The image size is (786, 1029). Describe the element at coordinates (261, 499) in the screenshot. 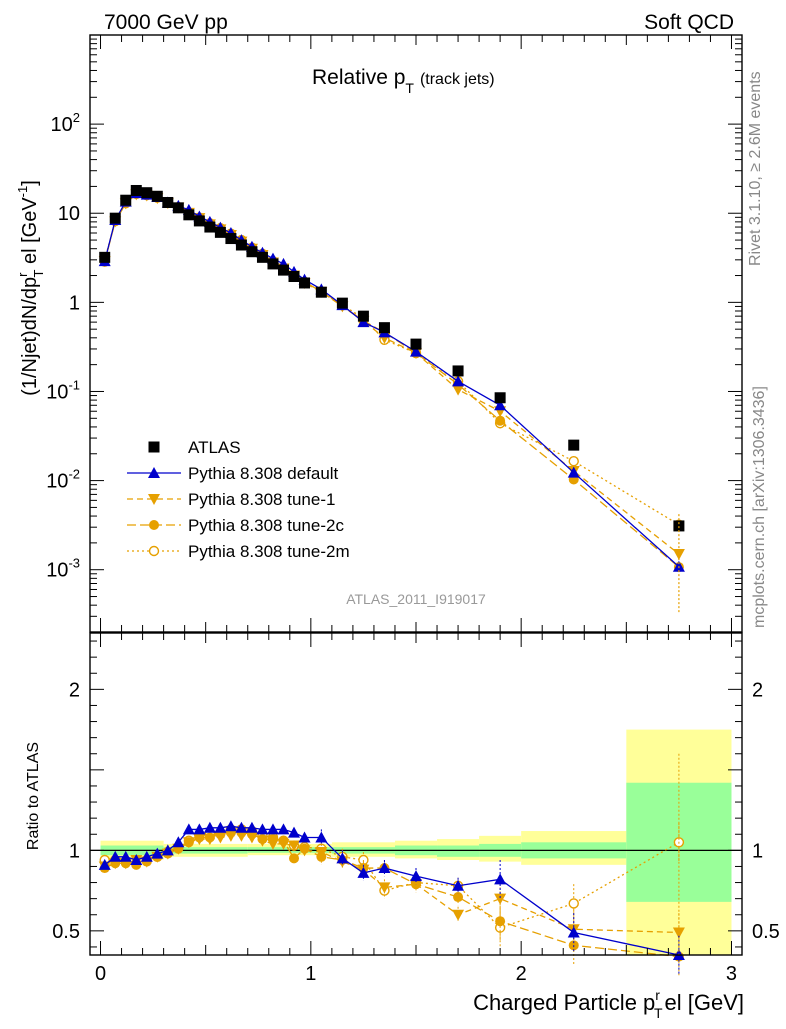

I see `legend-label: Pythia 8.308 tune-1` at that location.